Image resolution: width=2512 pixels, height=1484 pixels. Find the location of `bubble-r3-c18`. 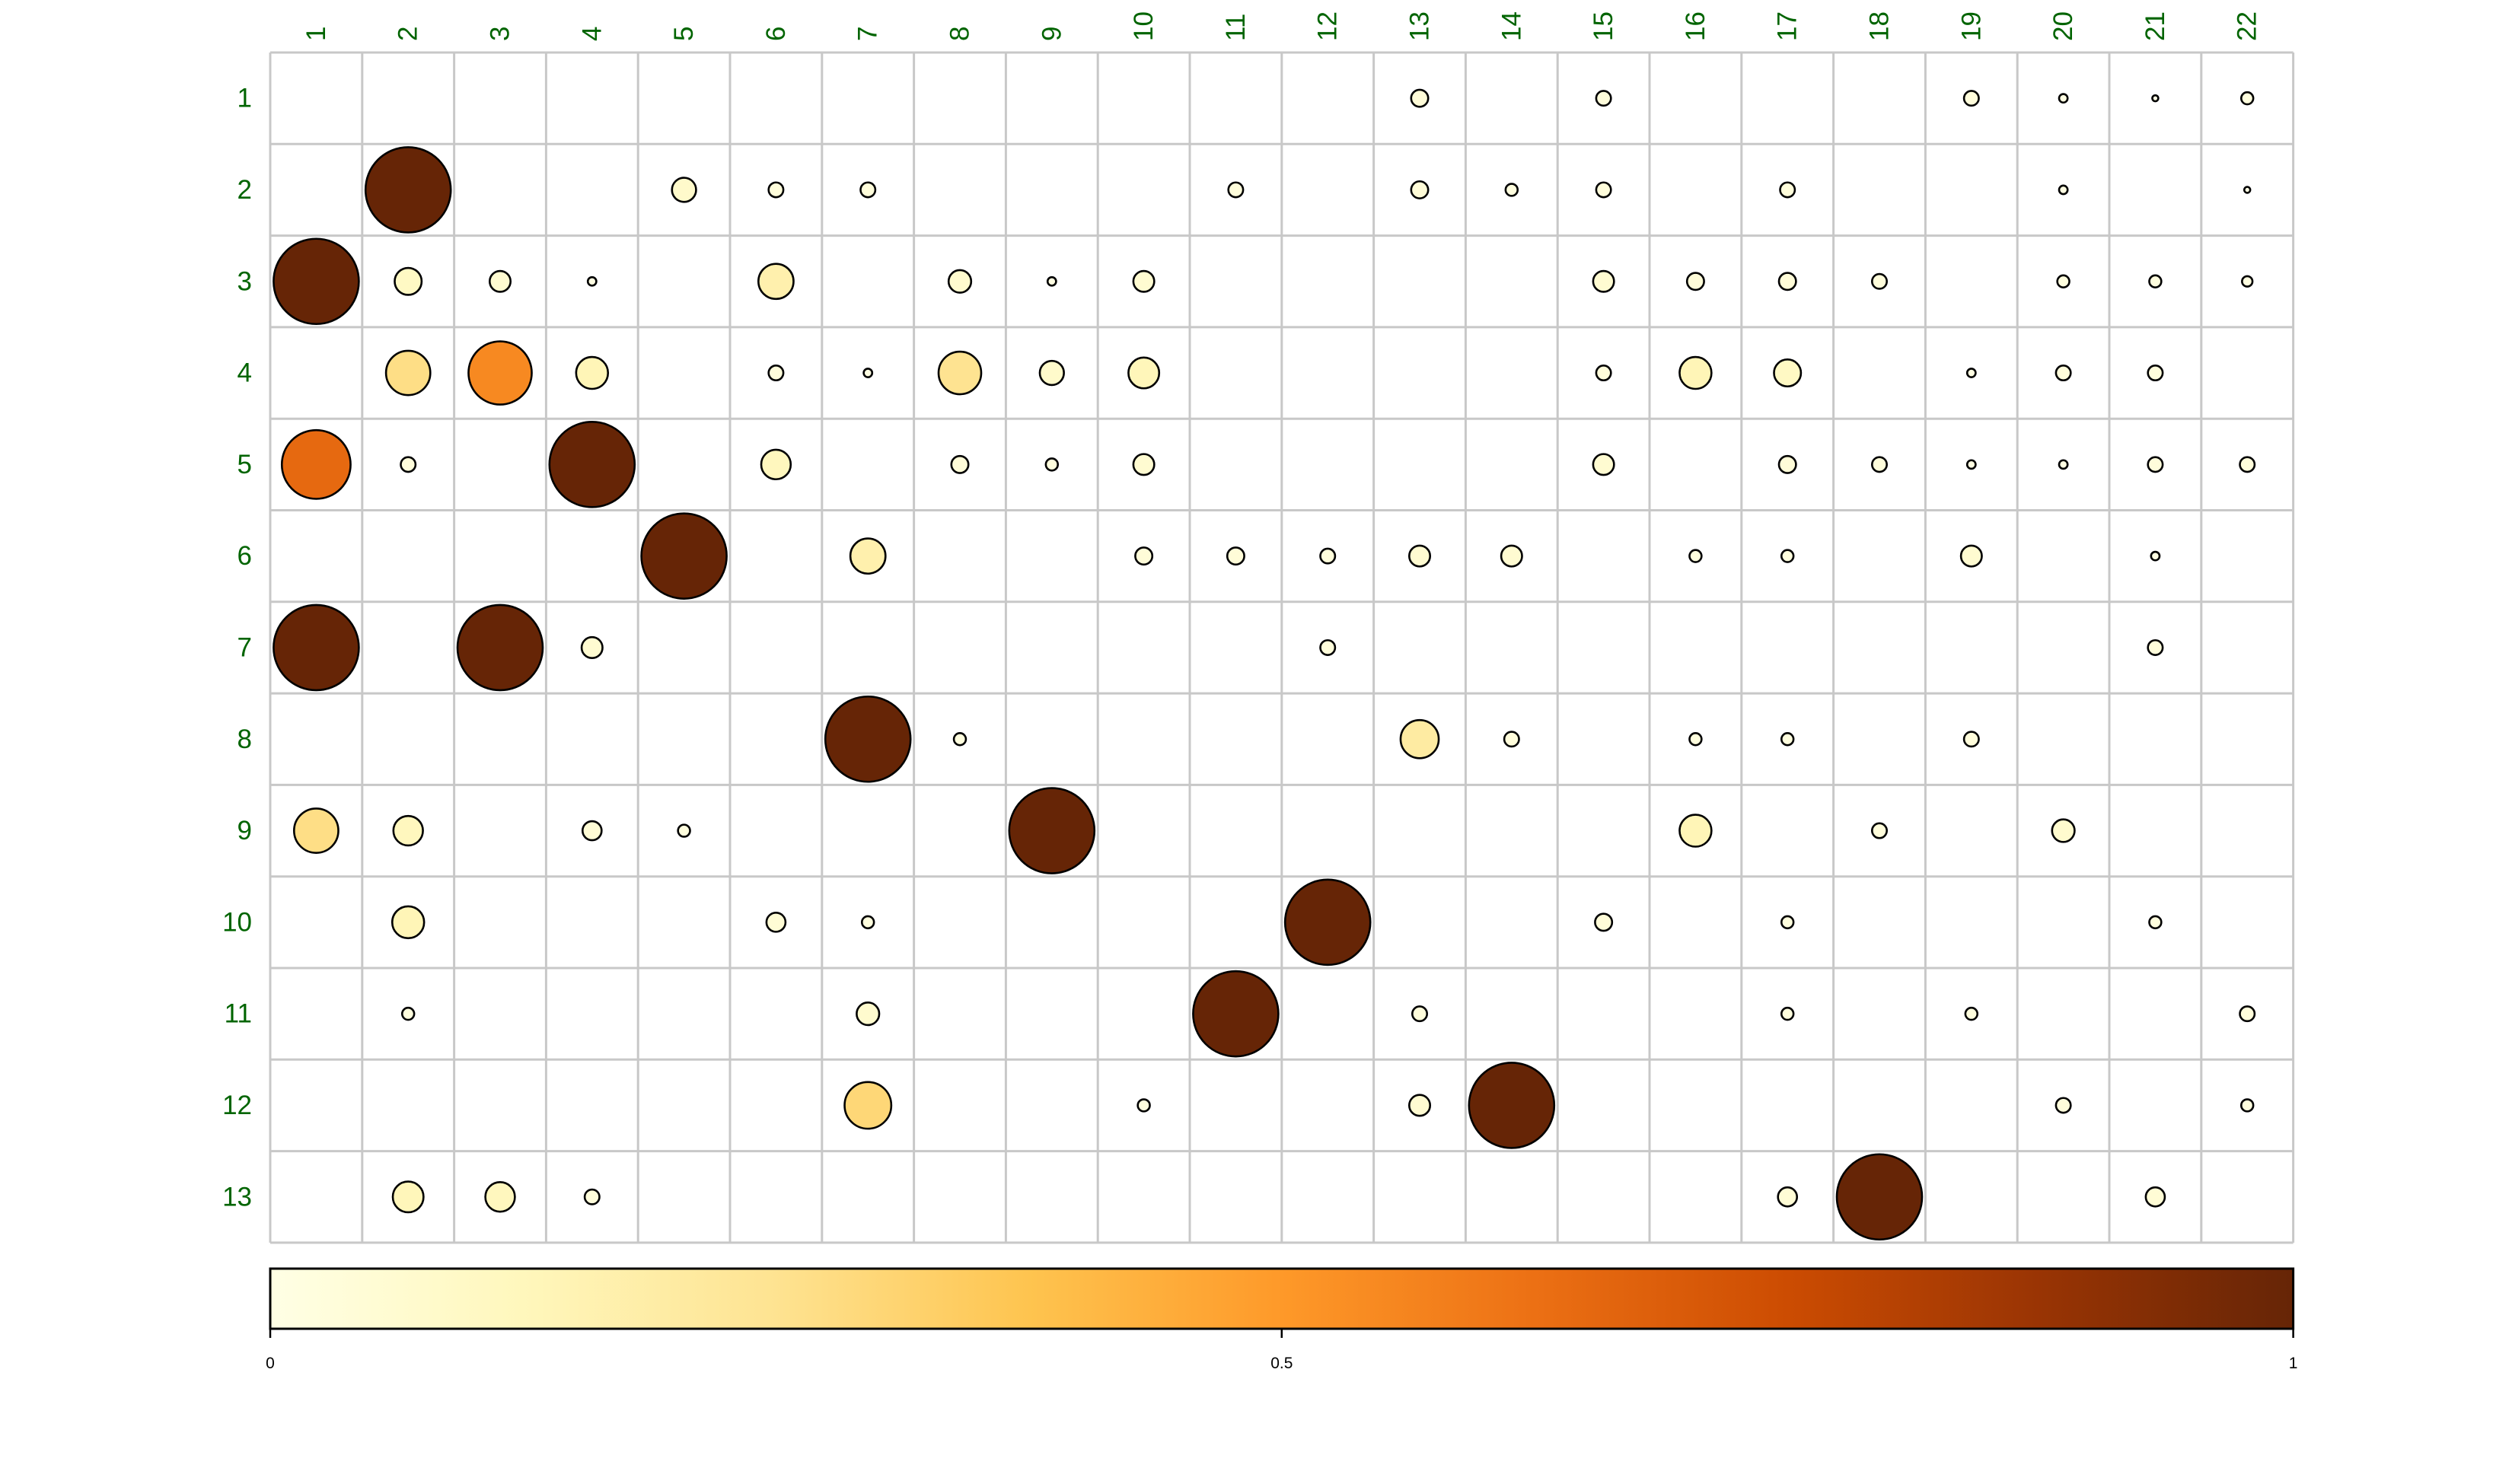

bubble-r3-c18 is located at coordinates (1880, 281).